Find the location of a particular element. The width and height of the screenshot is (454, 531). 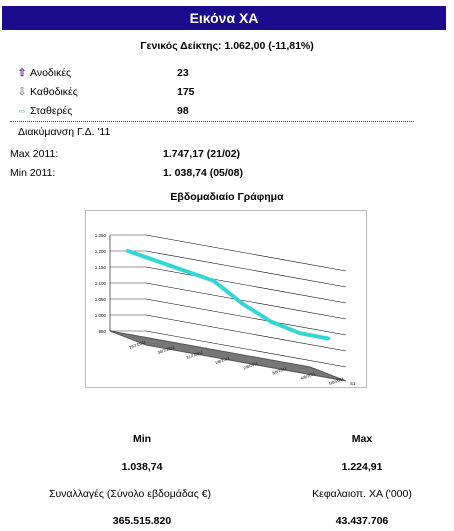

x-tick-label: 5/8/2011 is located at coordinates (336, 381).